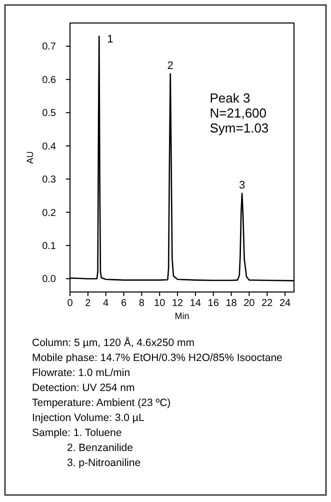  Describe the element at coordinates (49, 280) in the screenshot. I see `y-tick-label: 0.0` at that location.